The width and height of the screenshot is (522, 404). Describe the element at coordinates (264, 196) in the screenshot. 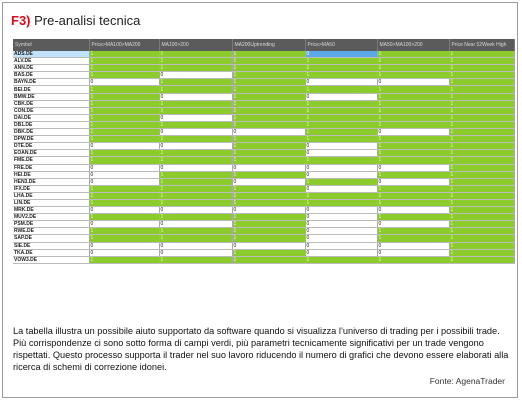

I see `table-row: LHA.DE 1 1 1 1 1 1` at that location.